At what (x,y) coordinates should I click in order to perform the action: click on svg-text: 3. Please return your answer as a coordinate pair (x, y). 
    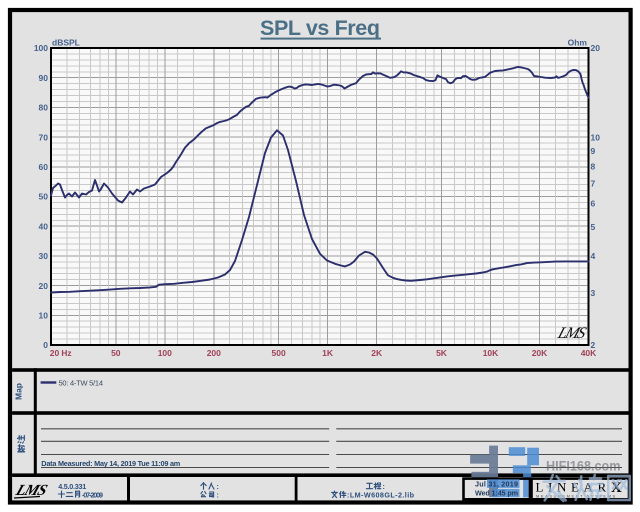
    Looking at the image, I should click on (593, 293).